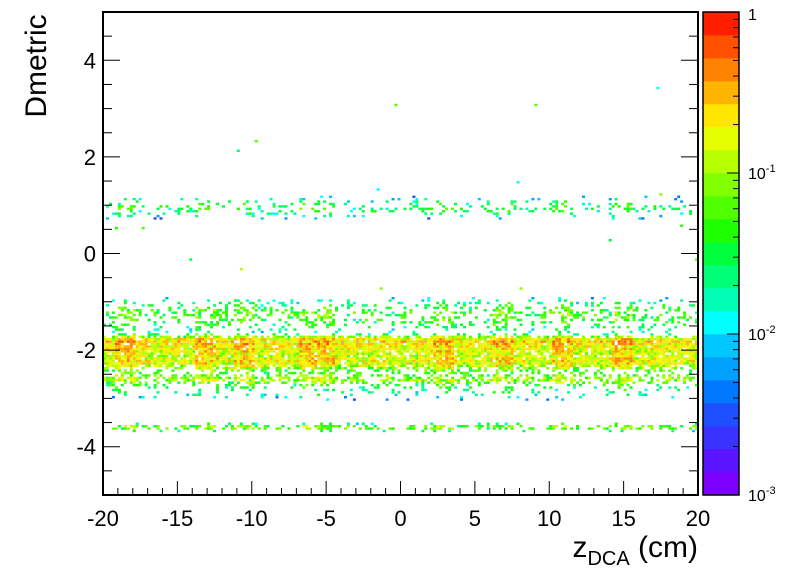 The image size is (796, 572). I want to click on color-bar-segment, so click(721, 415).